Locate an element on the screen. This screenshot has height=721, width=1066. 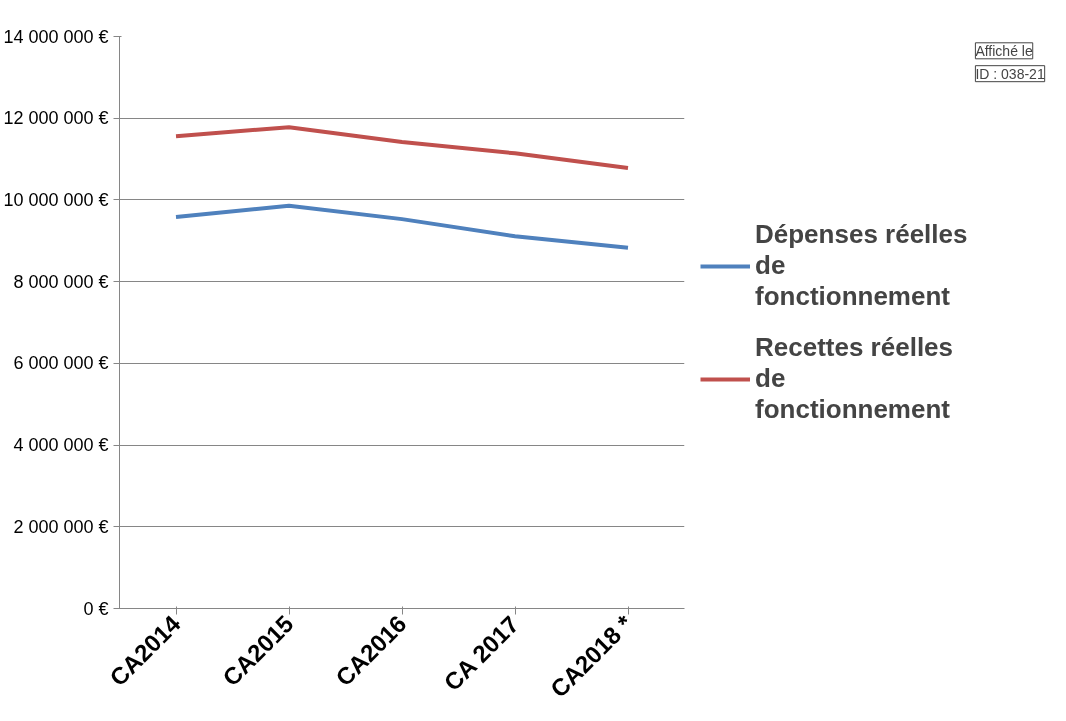
y-tick-label: 0 € is located at coordinates (96, 608).